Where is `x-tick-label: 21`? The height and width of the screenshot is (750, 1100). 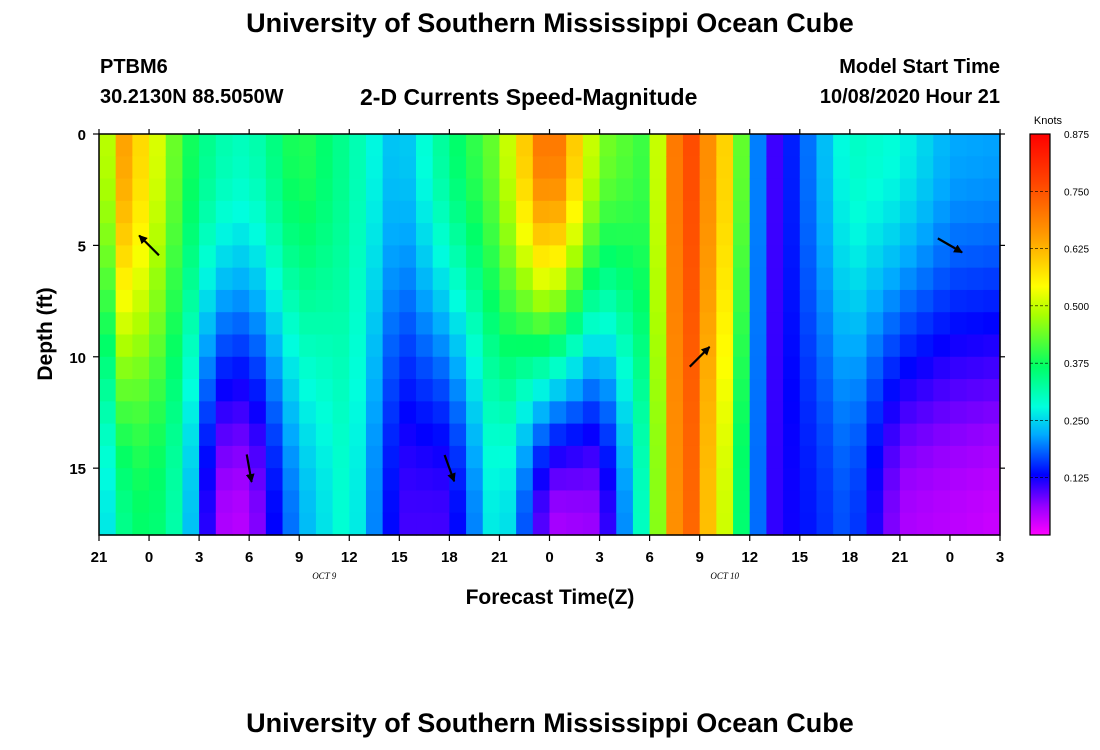
x-tick-label: 21 is located at coordinates (99, 557).